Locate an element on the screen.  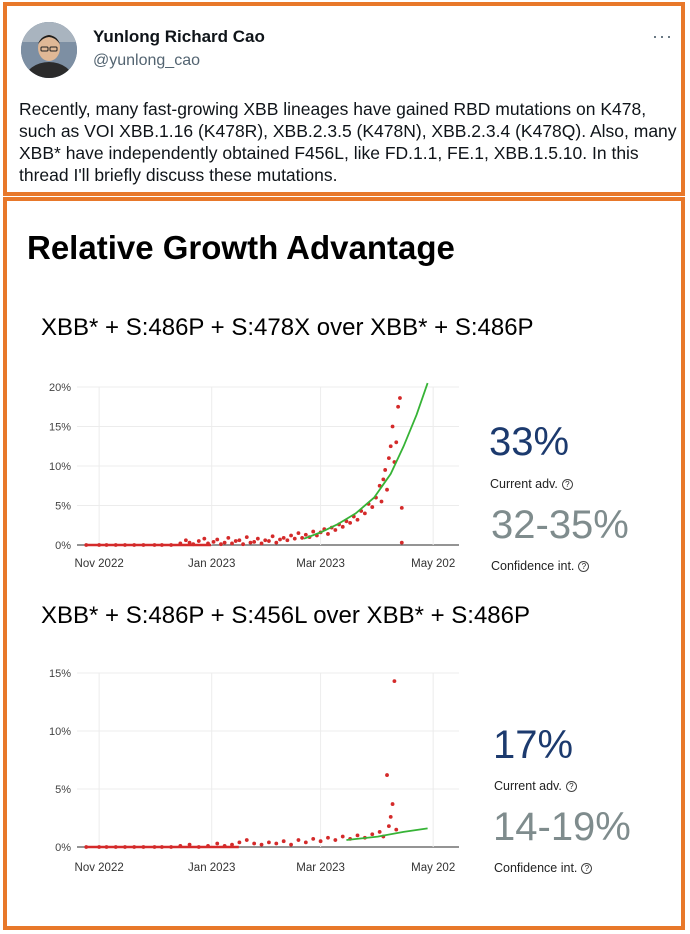
author-name: Yunlong Richard Cao is located at coordinates (179, 36).